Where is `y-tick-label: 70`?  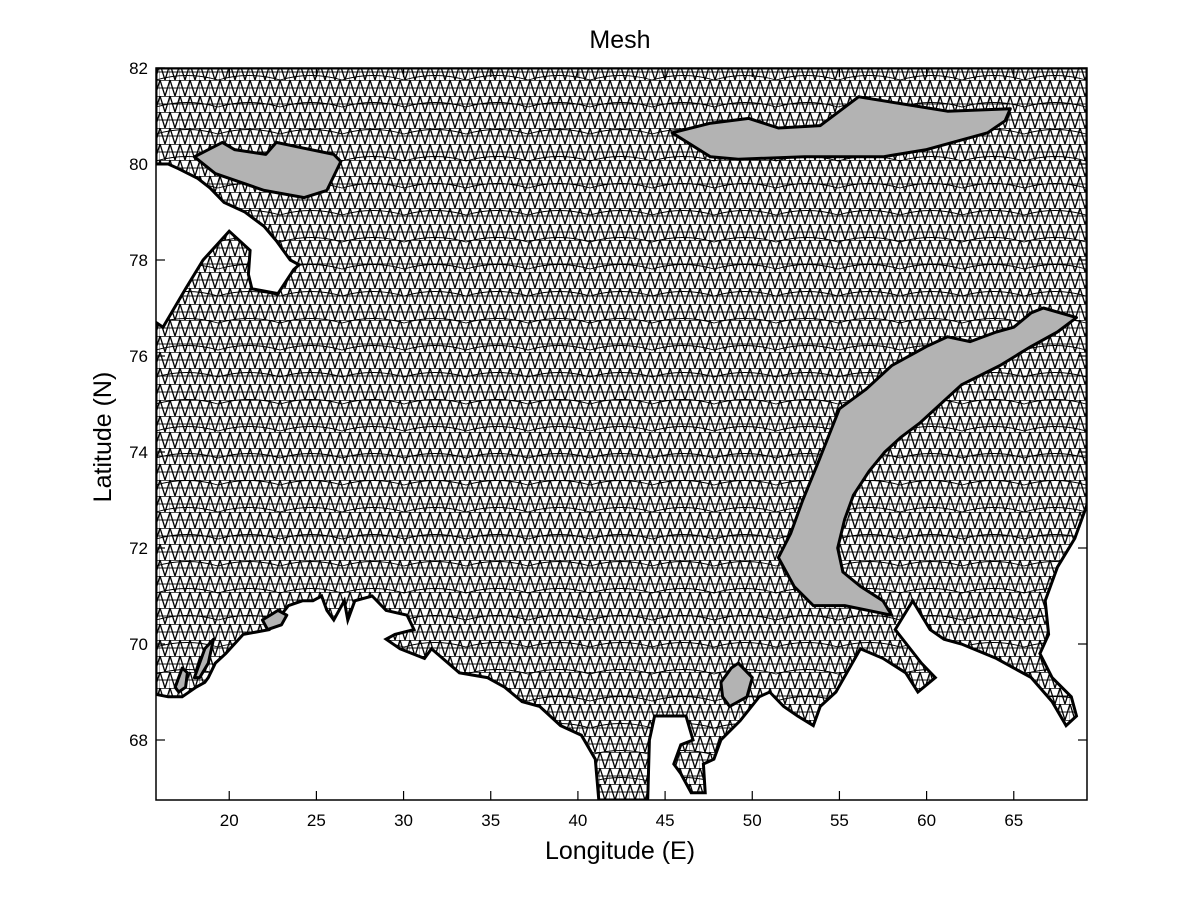
y-tick-label: 70 is located at coordinates (138, 644).